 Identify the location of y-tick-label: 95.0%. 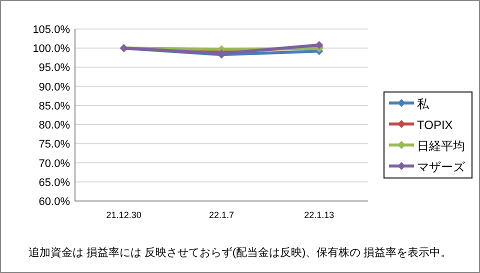
(54, 68).